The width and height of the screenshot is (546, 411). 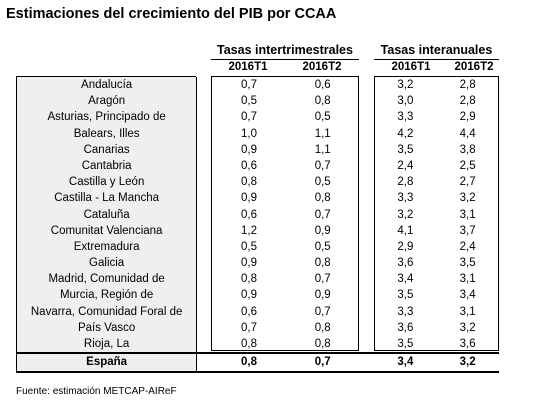 I want to click on table-cell: 3,0, so click(x=405, y=101).